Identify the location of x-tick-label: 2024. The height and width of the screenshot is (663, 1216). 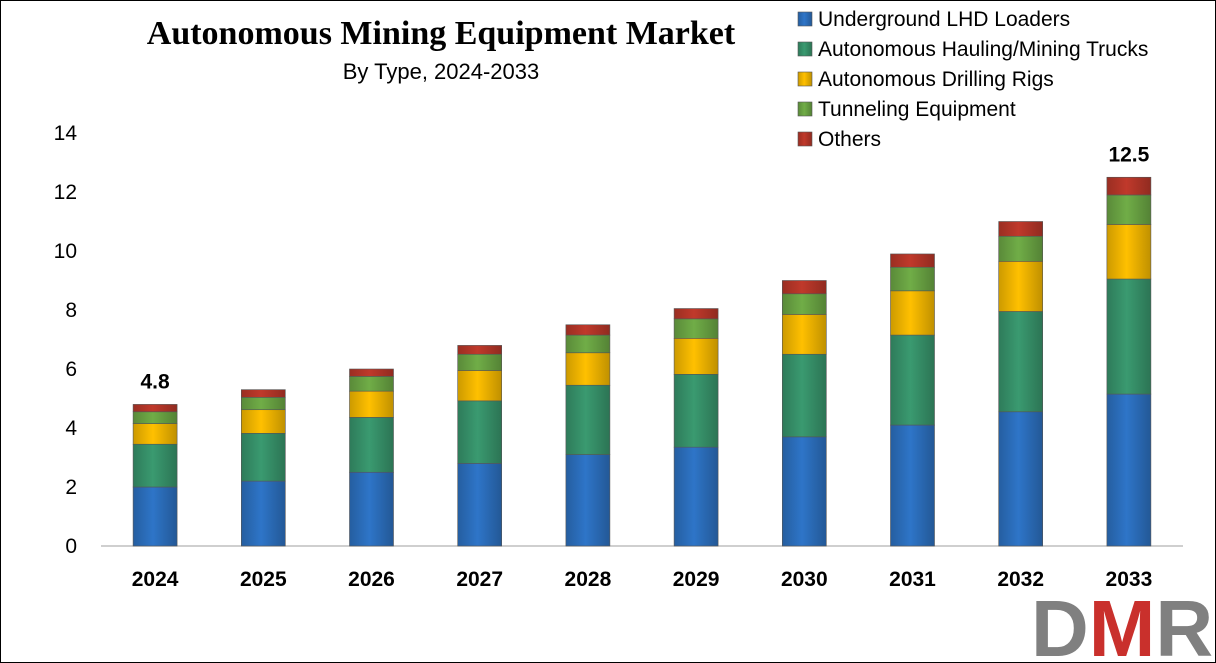
(155, 579).